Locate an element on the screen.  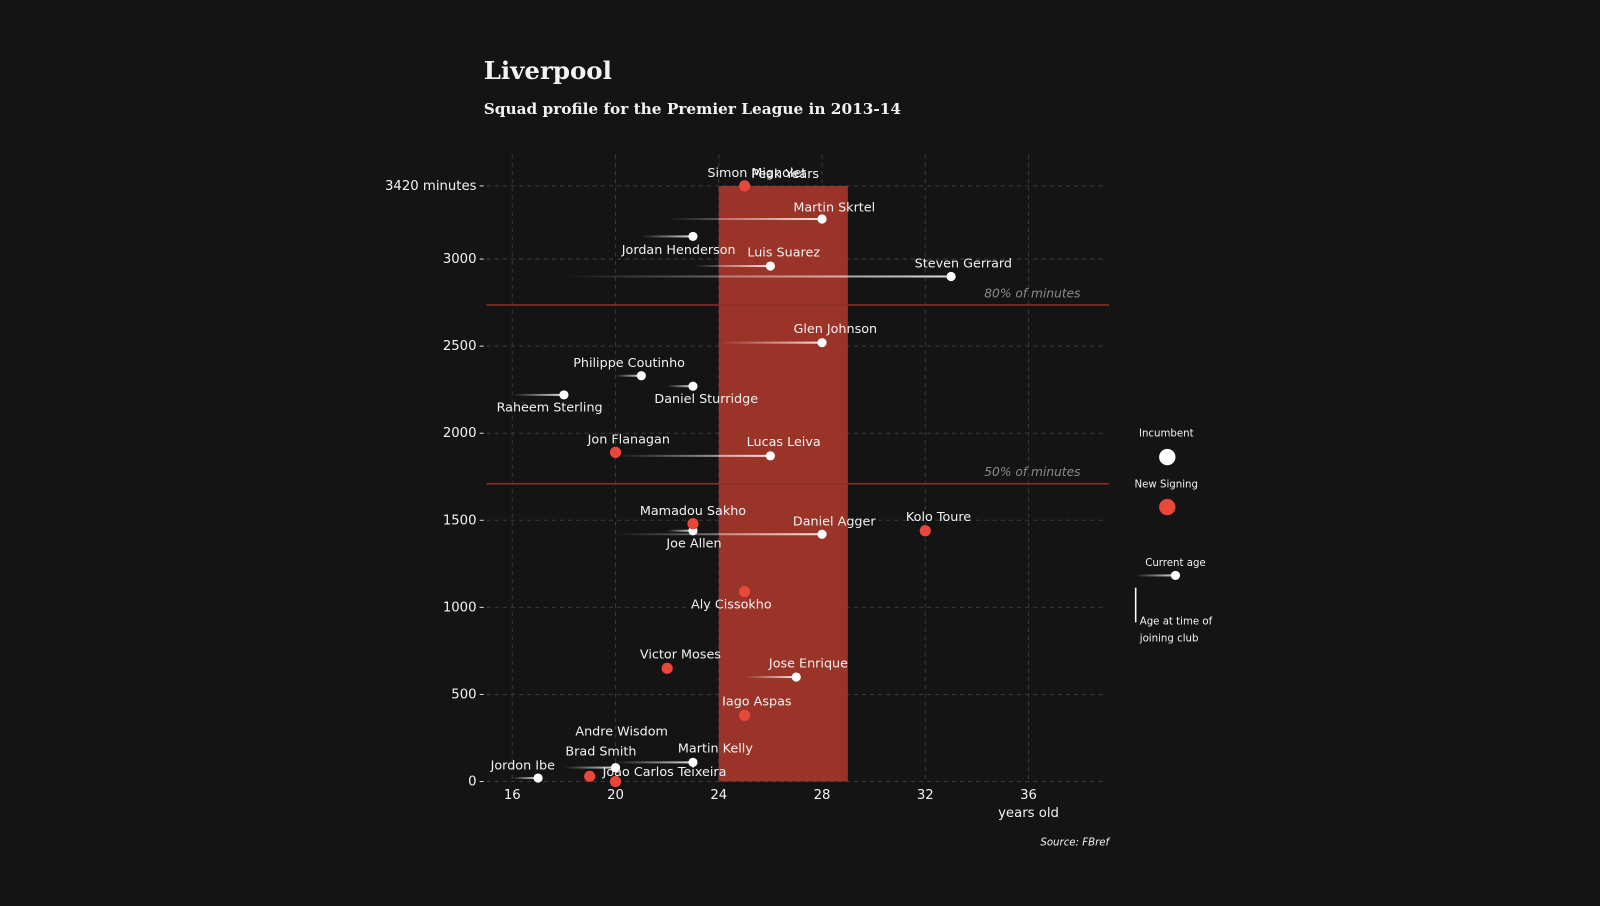
player-label: Iago Aspas is located at coordinates (757, 702).